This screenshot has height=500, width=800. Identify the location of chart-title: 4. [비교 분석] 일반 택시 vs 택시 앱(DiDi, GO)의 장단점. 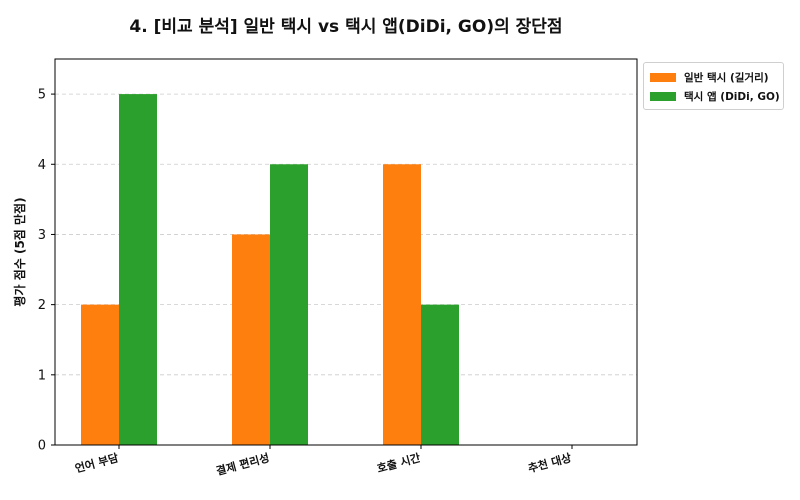
(346, 27).